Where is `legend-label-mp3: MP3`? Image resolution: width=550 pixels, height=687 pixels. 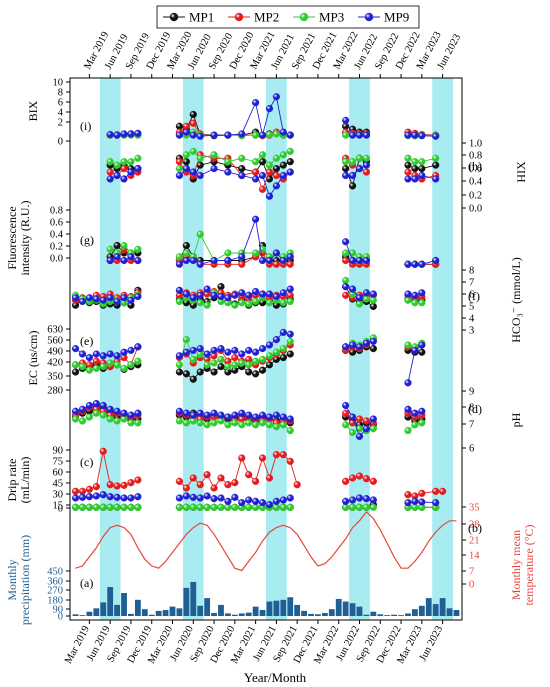
legend-label-mp3: MP3 is located at coordinates (331, 17).